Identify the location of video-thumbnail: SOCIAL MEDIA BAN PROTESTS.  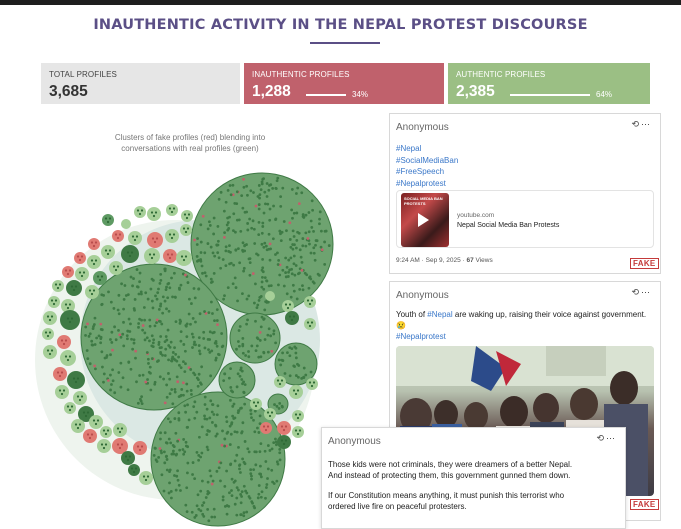
(425, 220).